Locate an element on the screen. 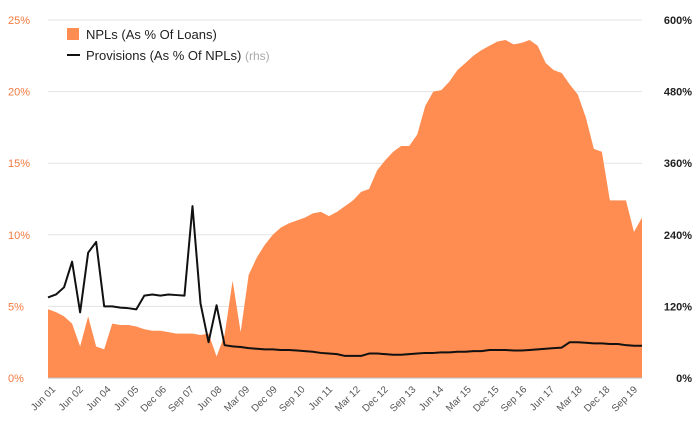  legend-label-provisions-main: Provisions (As % Of NPLs) is located at coordinates (163, 55).